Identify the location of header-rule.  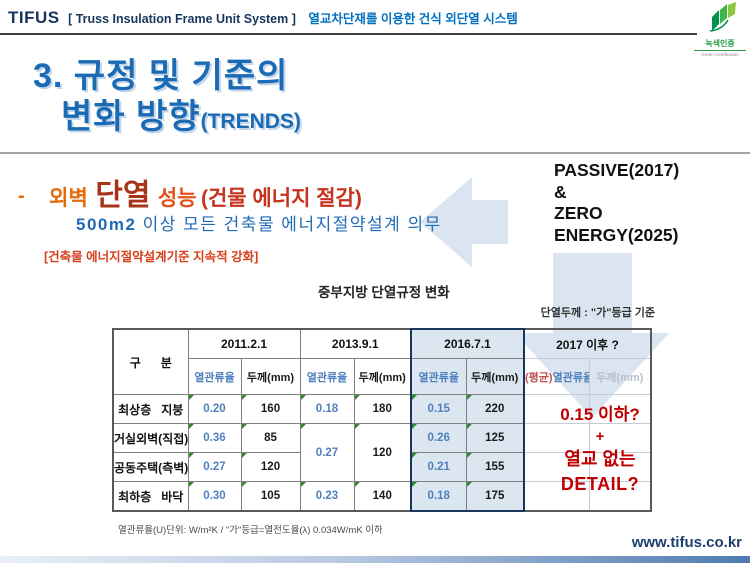
(348, 34).